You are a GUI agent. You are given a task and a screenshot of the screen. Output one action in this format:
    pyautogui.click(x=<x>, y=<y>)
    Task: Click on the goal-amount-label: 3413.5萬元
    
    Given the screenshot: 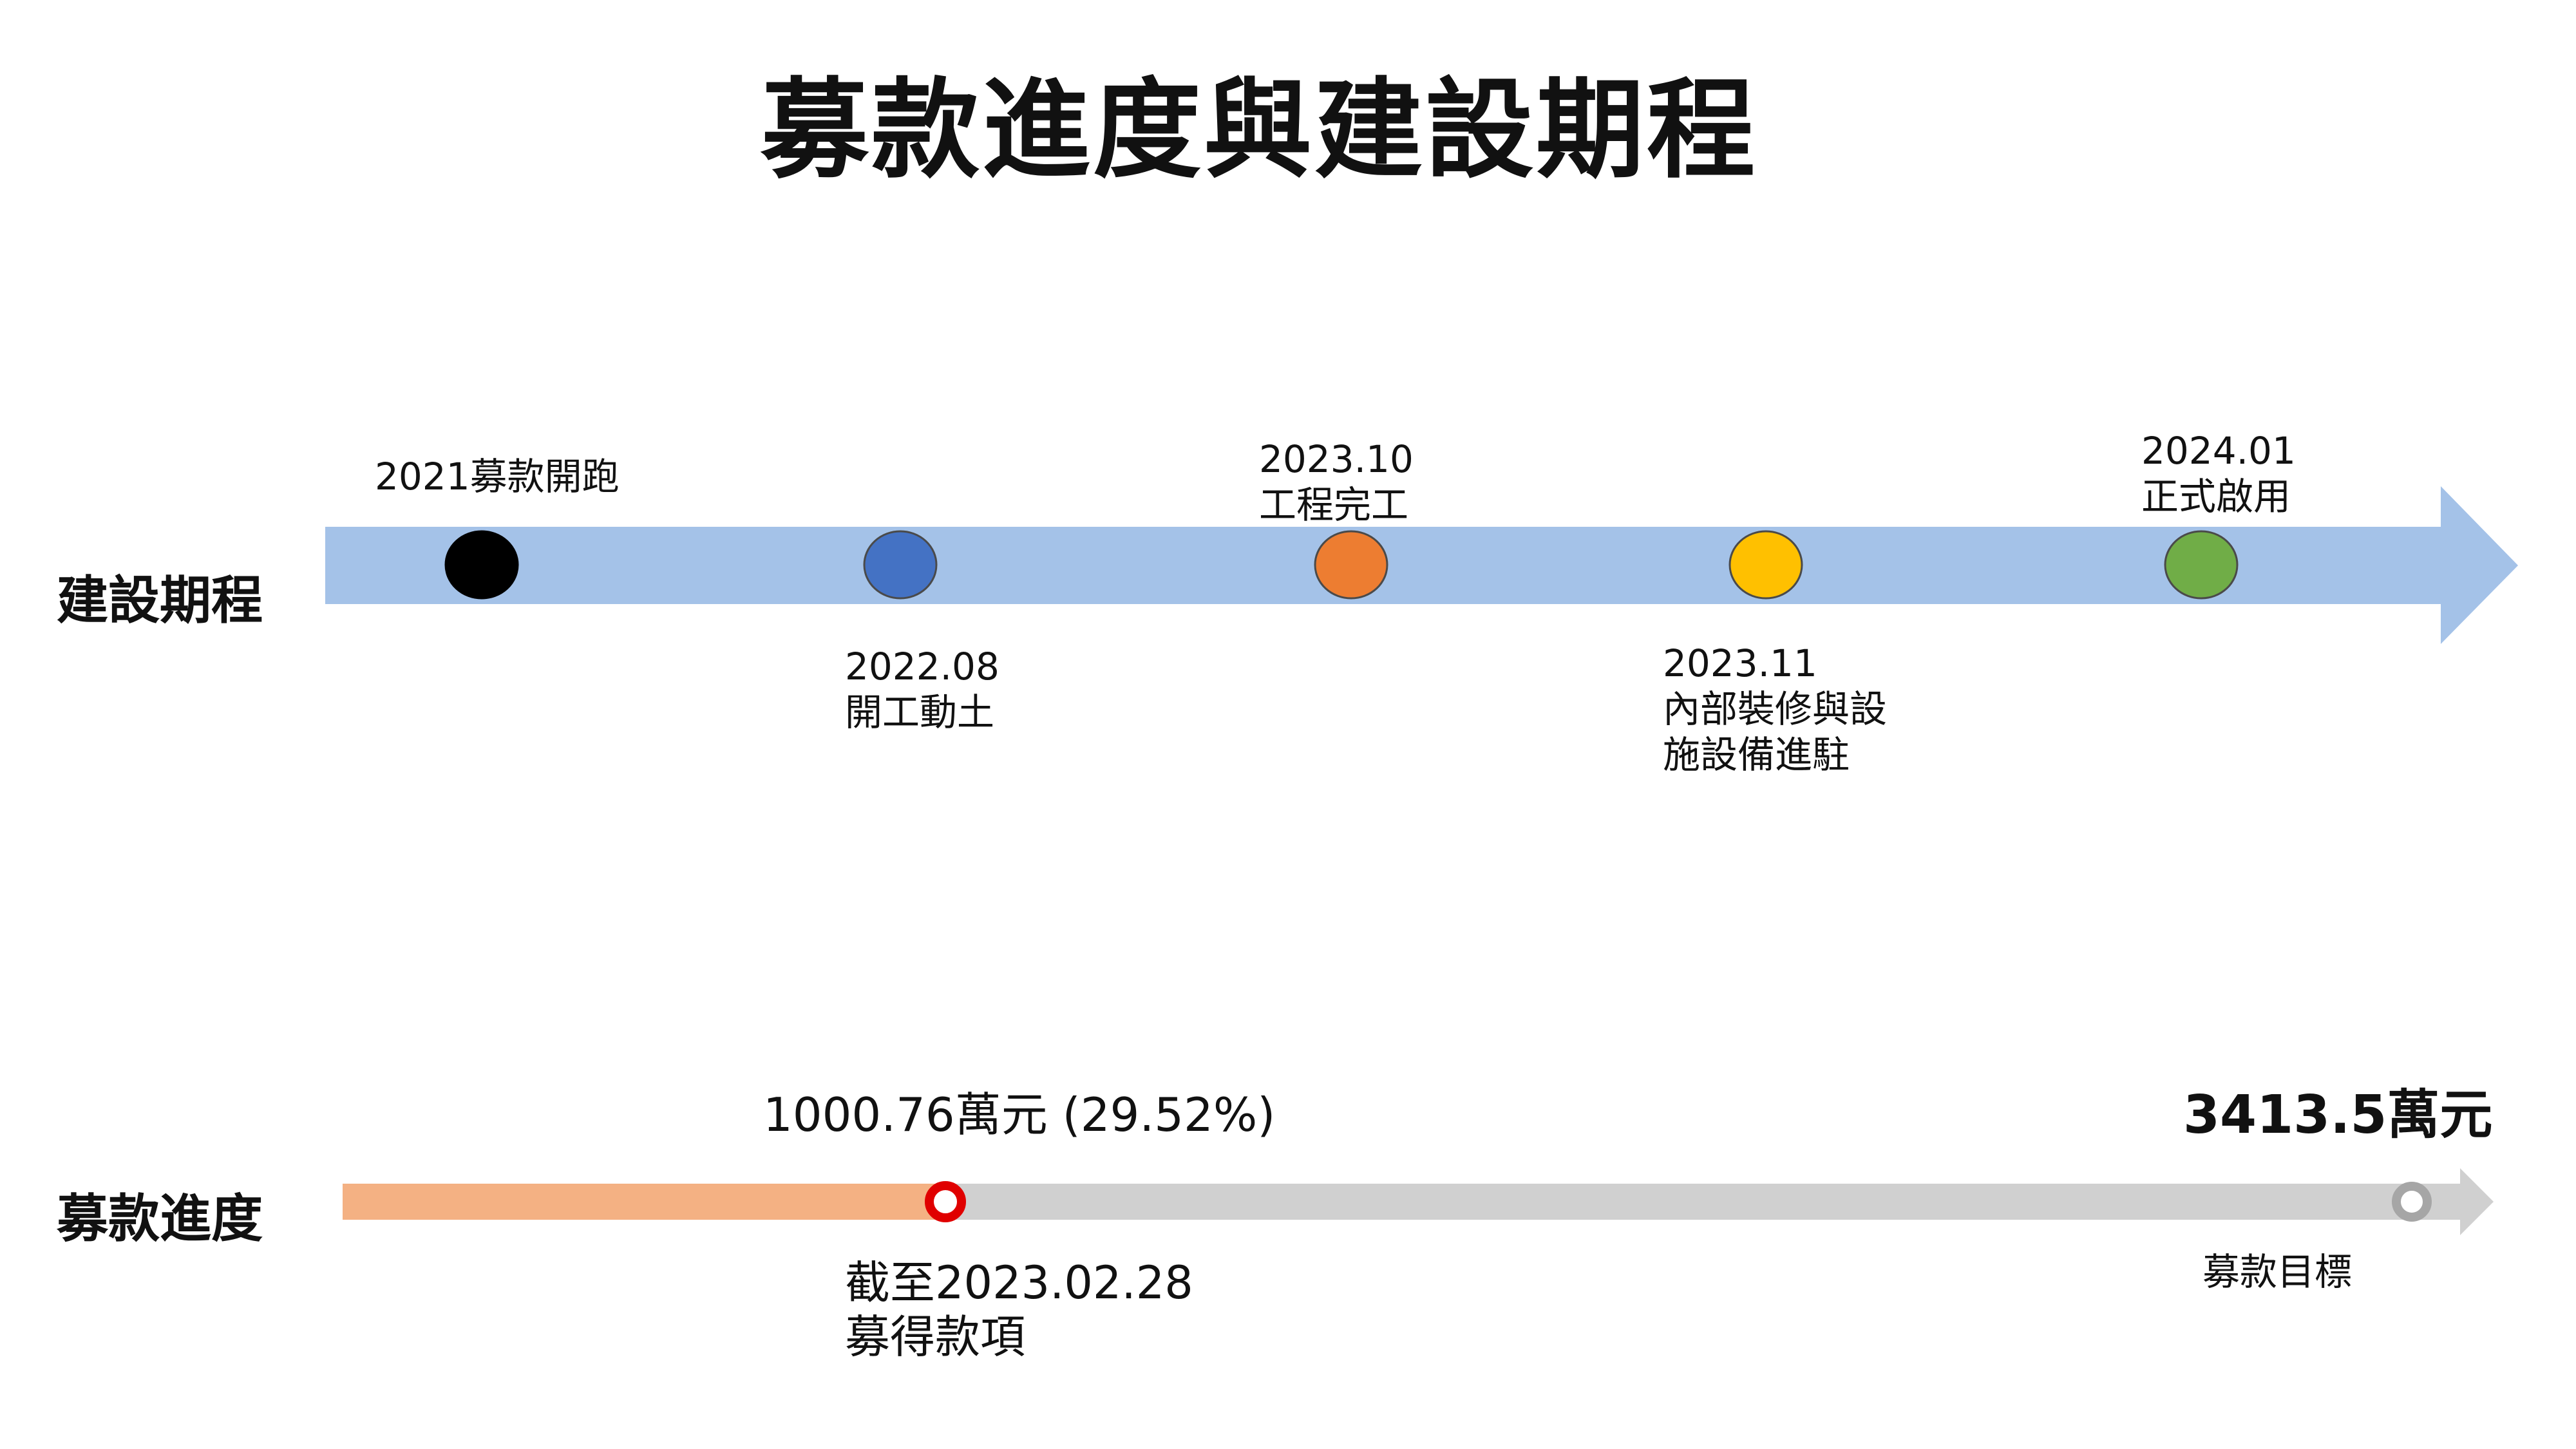 What is the action you would take?
    pyautogui.click(x=2338, y=1115)
    